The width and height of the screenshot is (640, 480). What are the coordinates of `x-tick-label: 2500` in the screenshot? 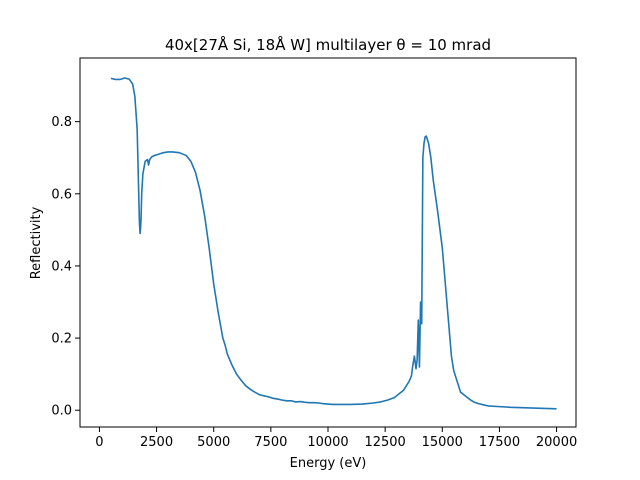 It's located at (156, 442).